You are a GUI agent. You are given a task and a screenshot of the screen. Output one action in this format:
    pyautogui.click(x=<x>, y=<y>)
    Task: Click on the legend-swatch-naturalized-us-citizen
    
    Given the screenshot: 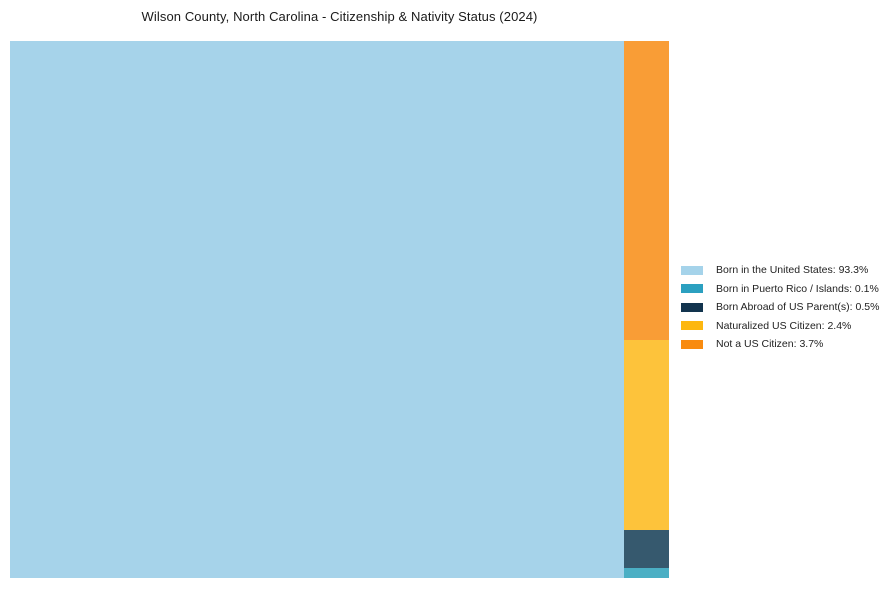 What is the action you would take?
    pyautogui.click(x=692, y=326)
    